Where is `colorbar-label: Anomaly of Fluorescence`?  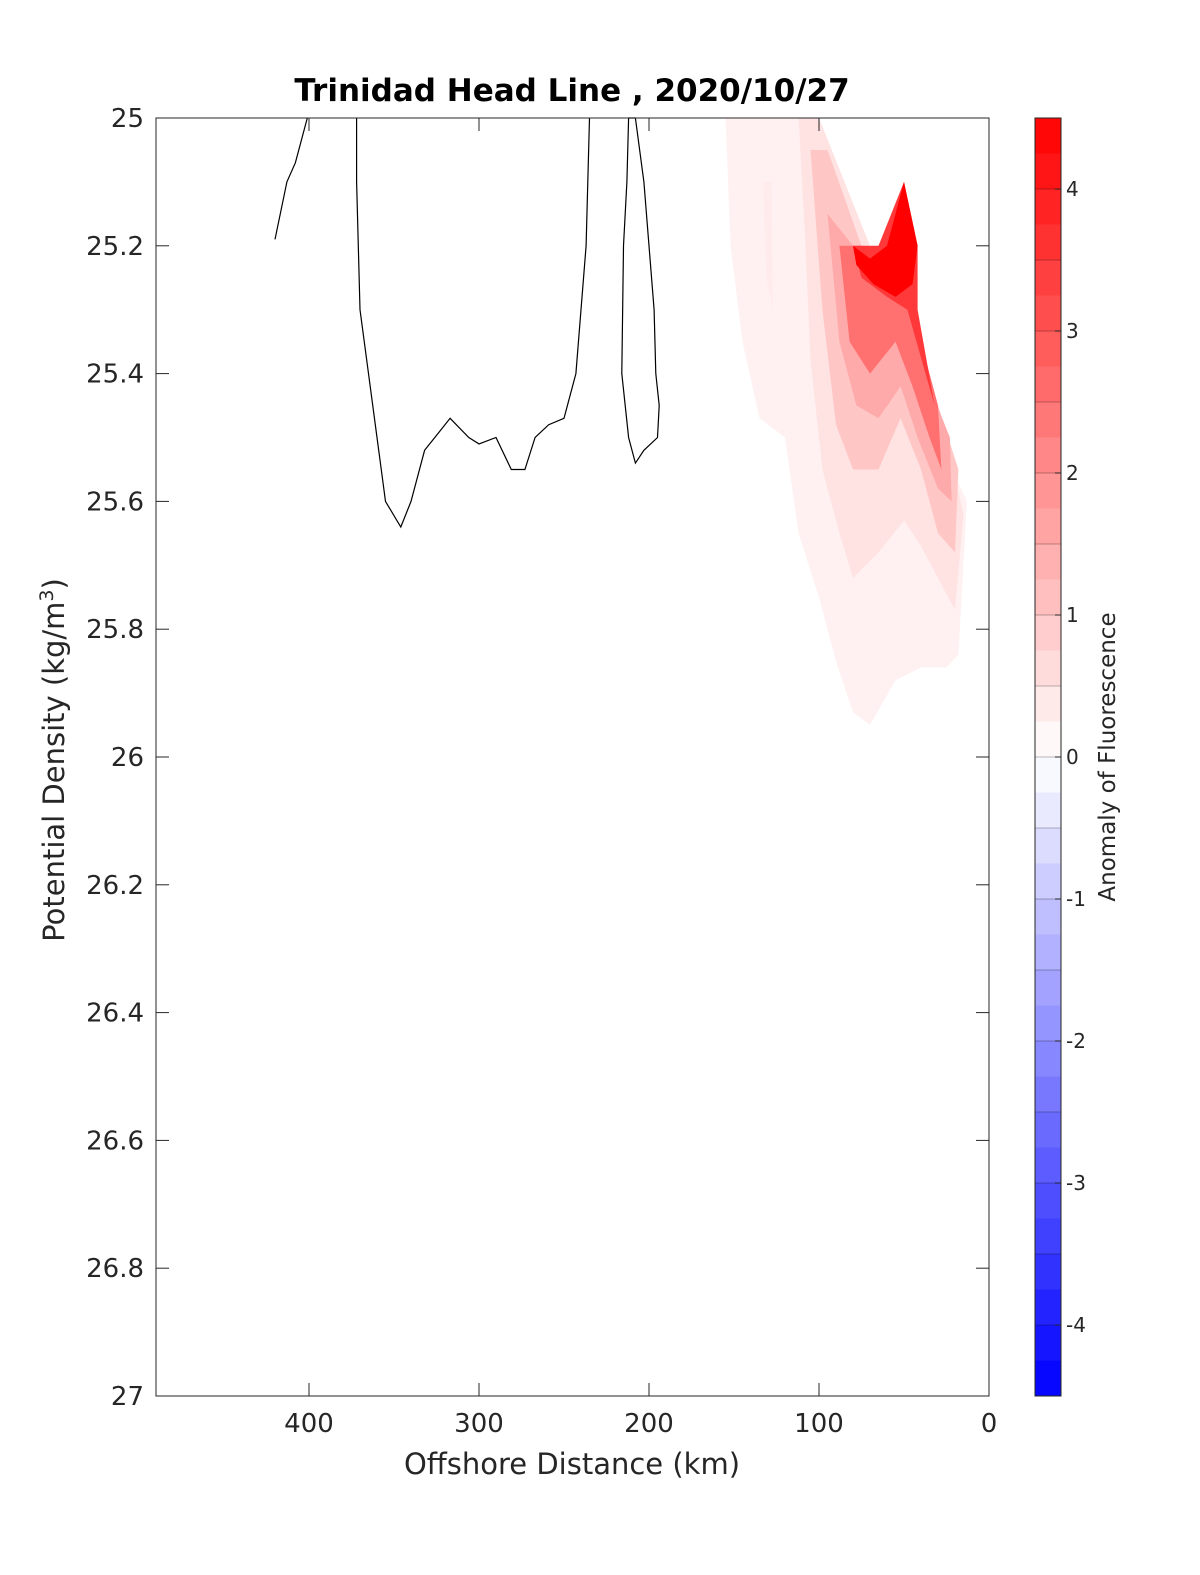 colorbar-label: Anomaly of Fluorescence is located at coordinates (1108, 756).